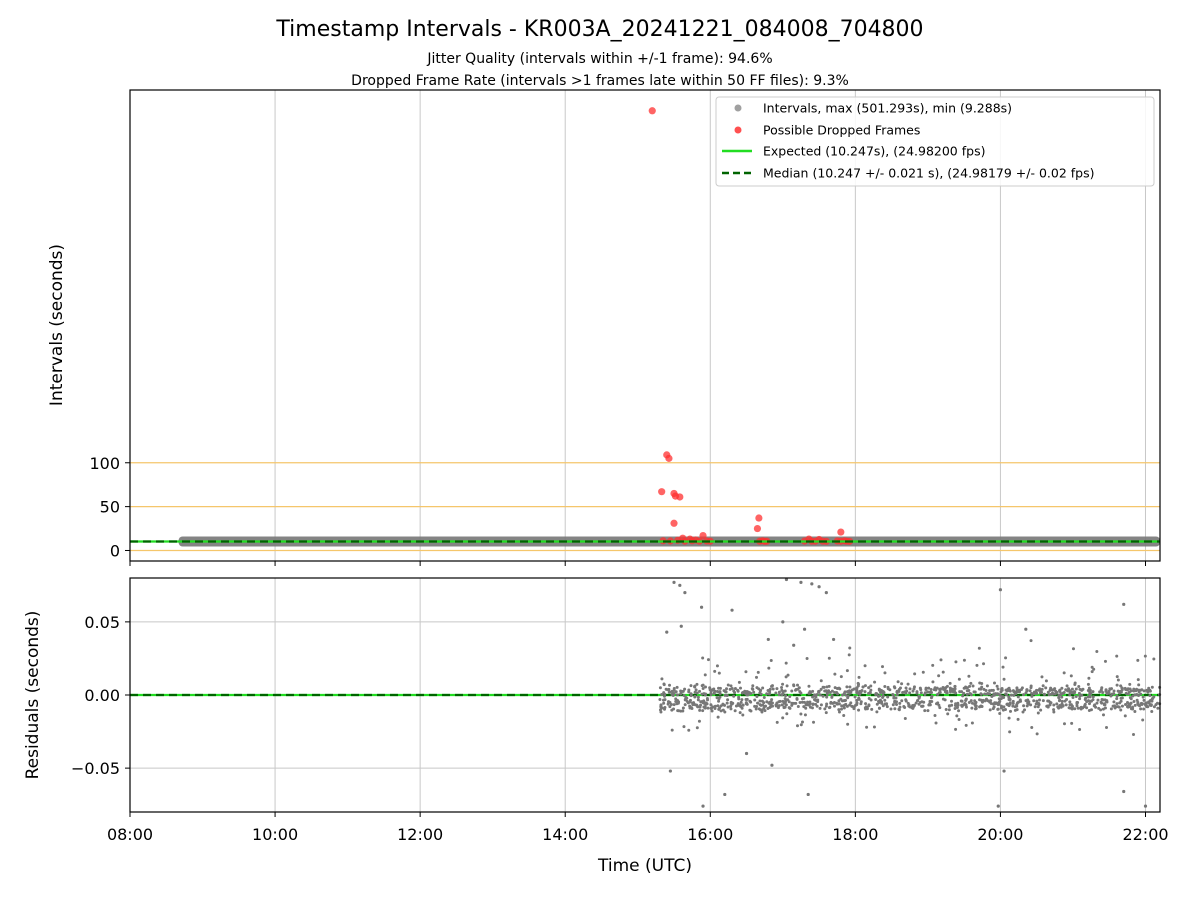 This screenshot has height=900, width=1200. What do you see at coordinates (874, 151) in the screenshot?
I see `legend-expected-label: Expected (10.247s), (24.98200 fps)` at bounding box center [874, 151].